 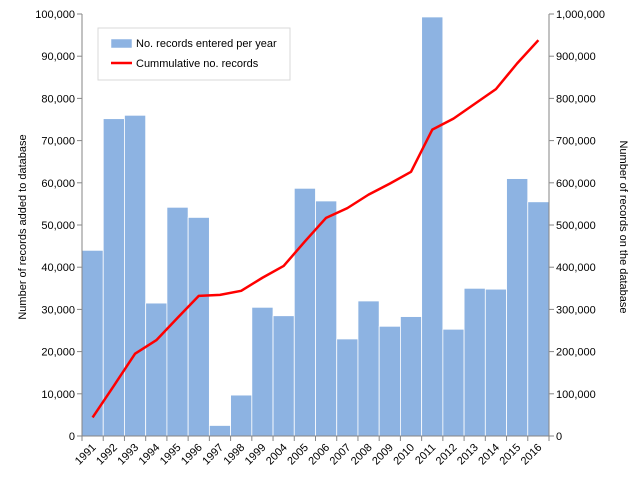 What do you see at coordinates (425, 454) in the screenshot?
I see `x-tick-label: 2011` at bounding box center [425, 454].